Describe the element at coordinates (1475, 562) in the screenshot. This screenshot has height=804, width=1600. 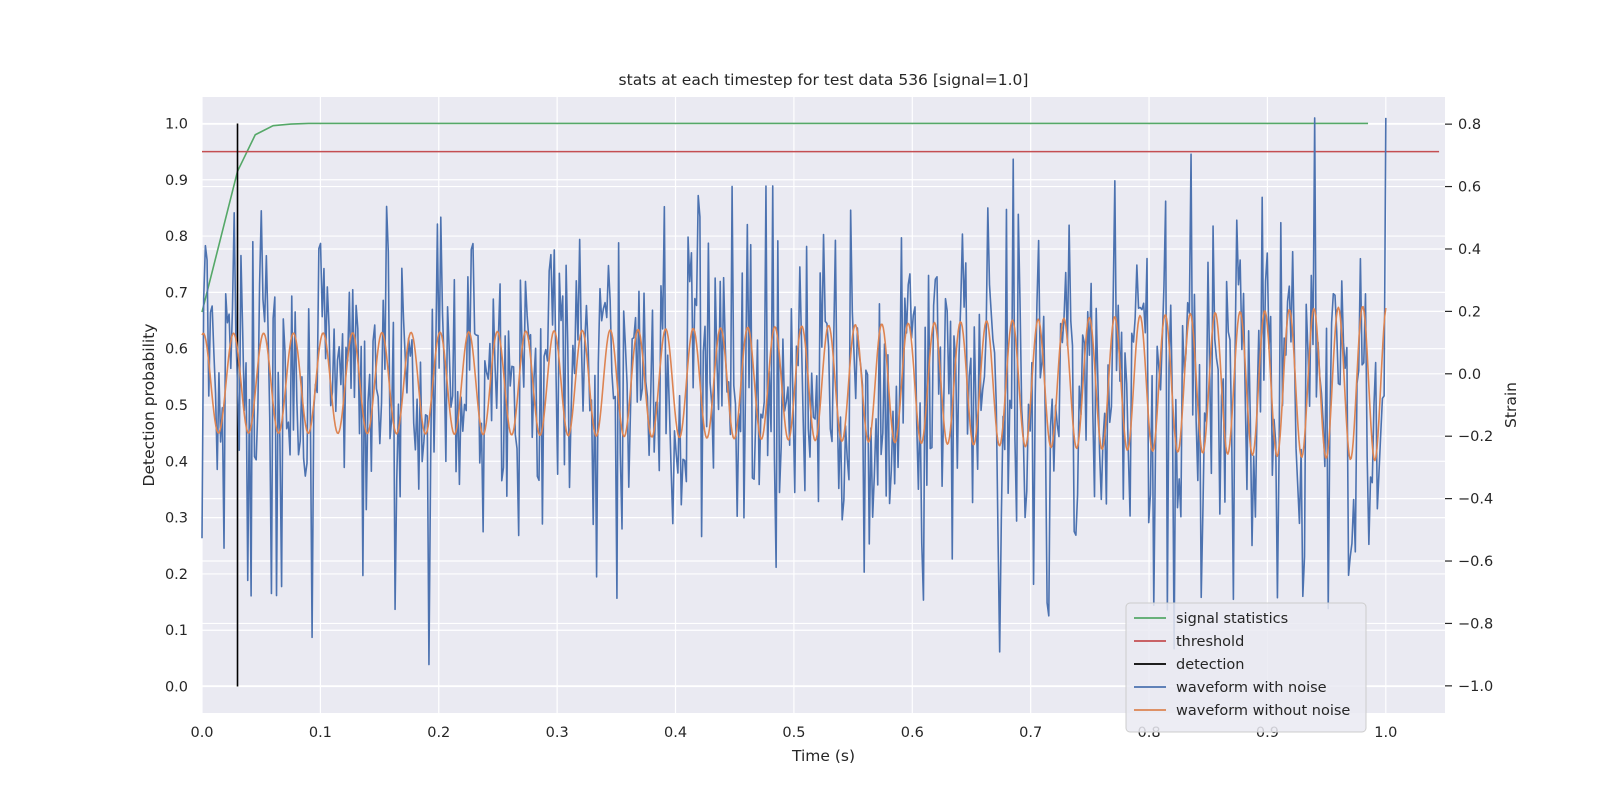
I see `y-tick-label-right: −0.6` at that location.